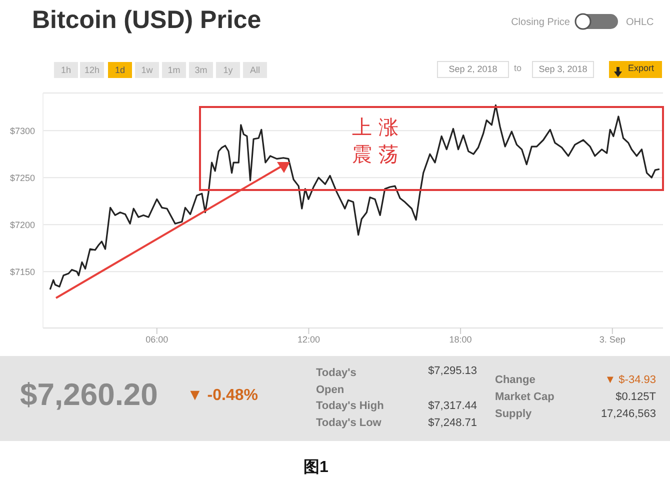 The width and height of the screenshot is (670, 490). Describe the element at coordinates (460, 339) in the screenshot. I see `x-tick-label: 18:00` at that location.